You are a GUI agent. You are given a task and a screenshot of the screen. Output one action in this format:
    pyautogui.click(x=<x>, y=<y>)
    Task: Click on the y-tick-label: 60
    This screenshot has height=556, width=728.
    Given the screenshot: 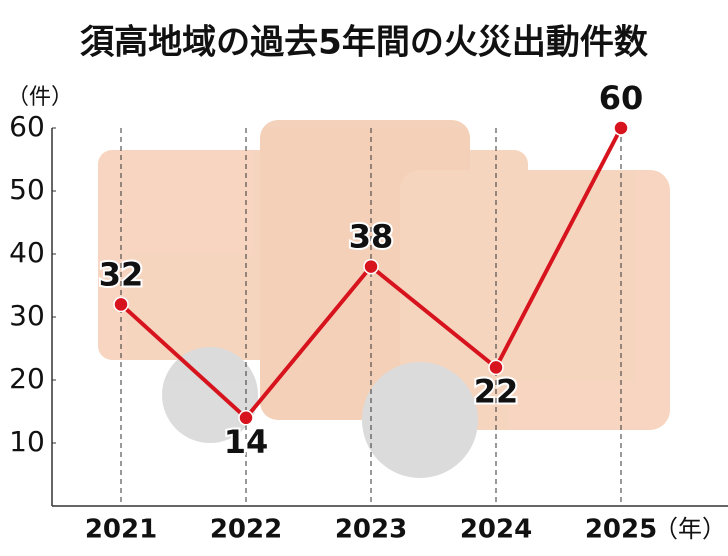 What is the action you would take?
    pyautogui.click(x=27, y=126)
    